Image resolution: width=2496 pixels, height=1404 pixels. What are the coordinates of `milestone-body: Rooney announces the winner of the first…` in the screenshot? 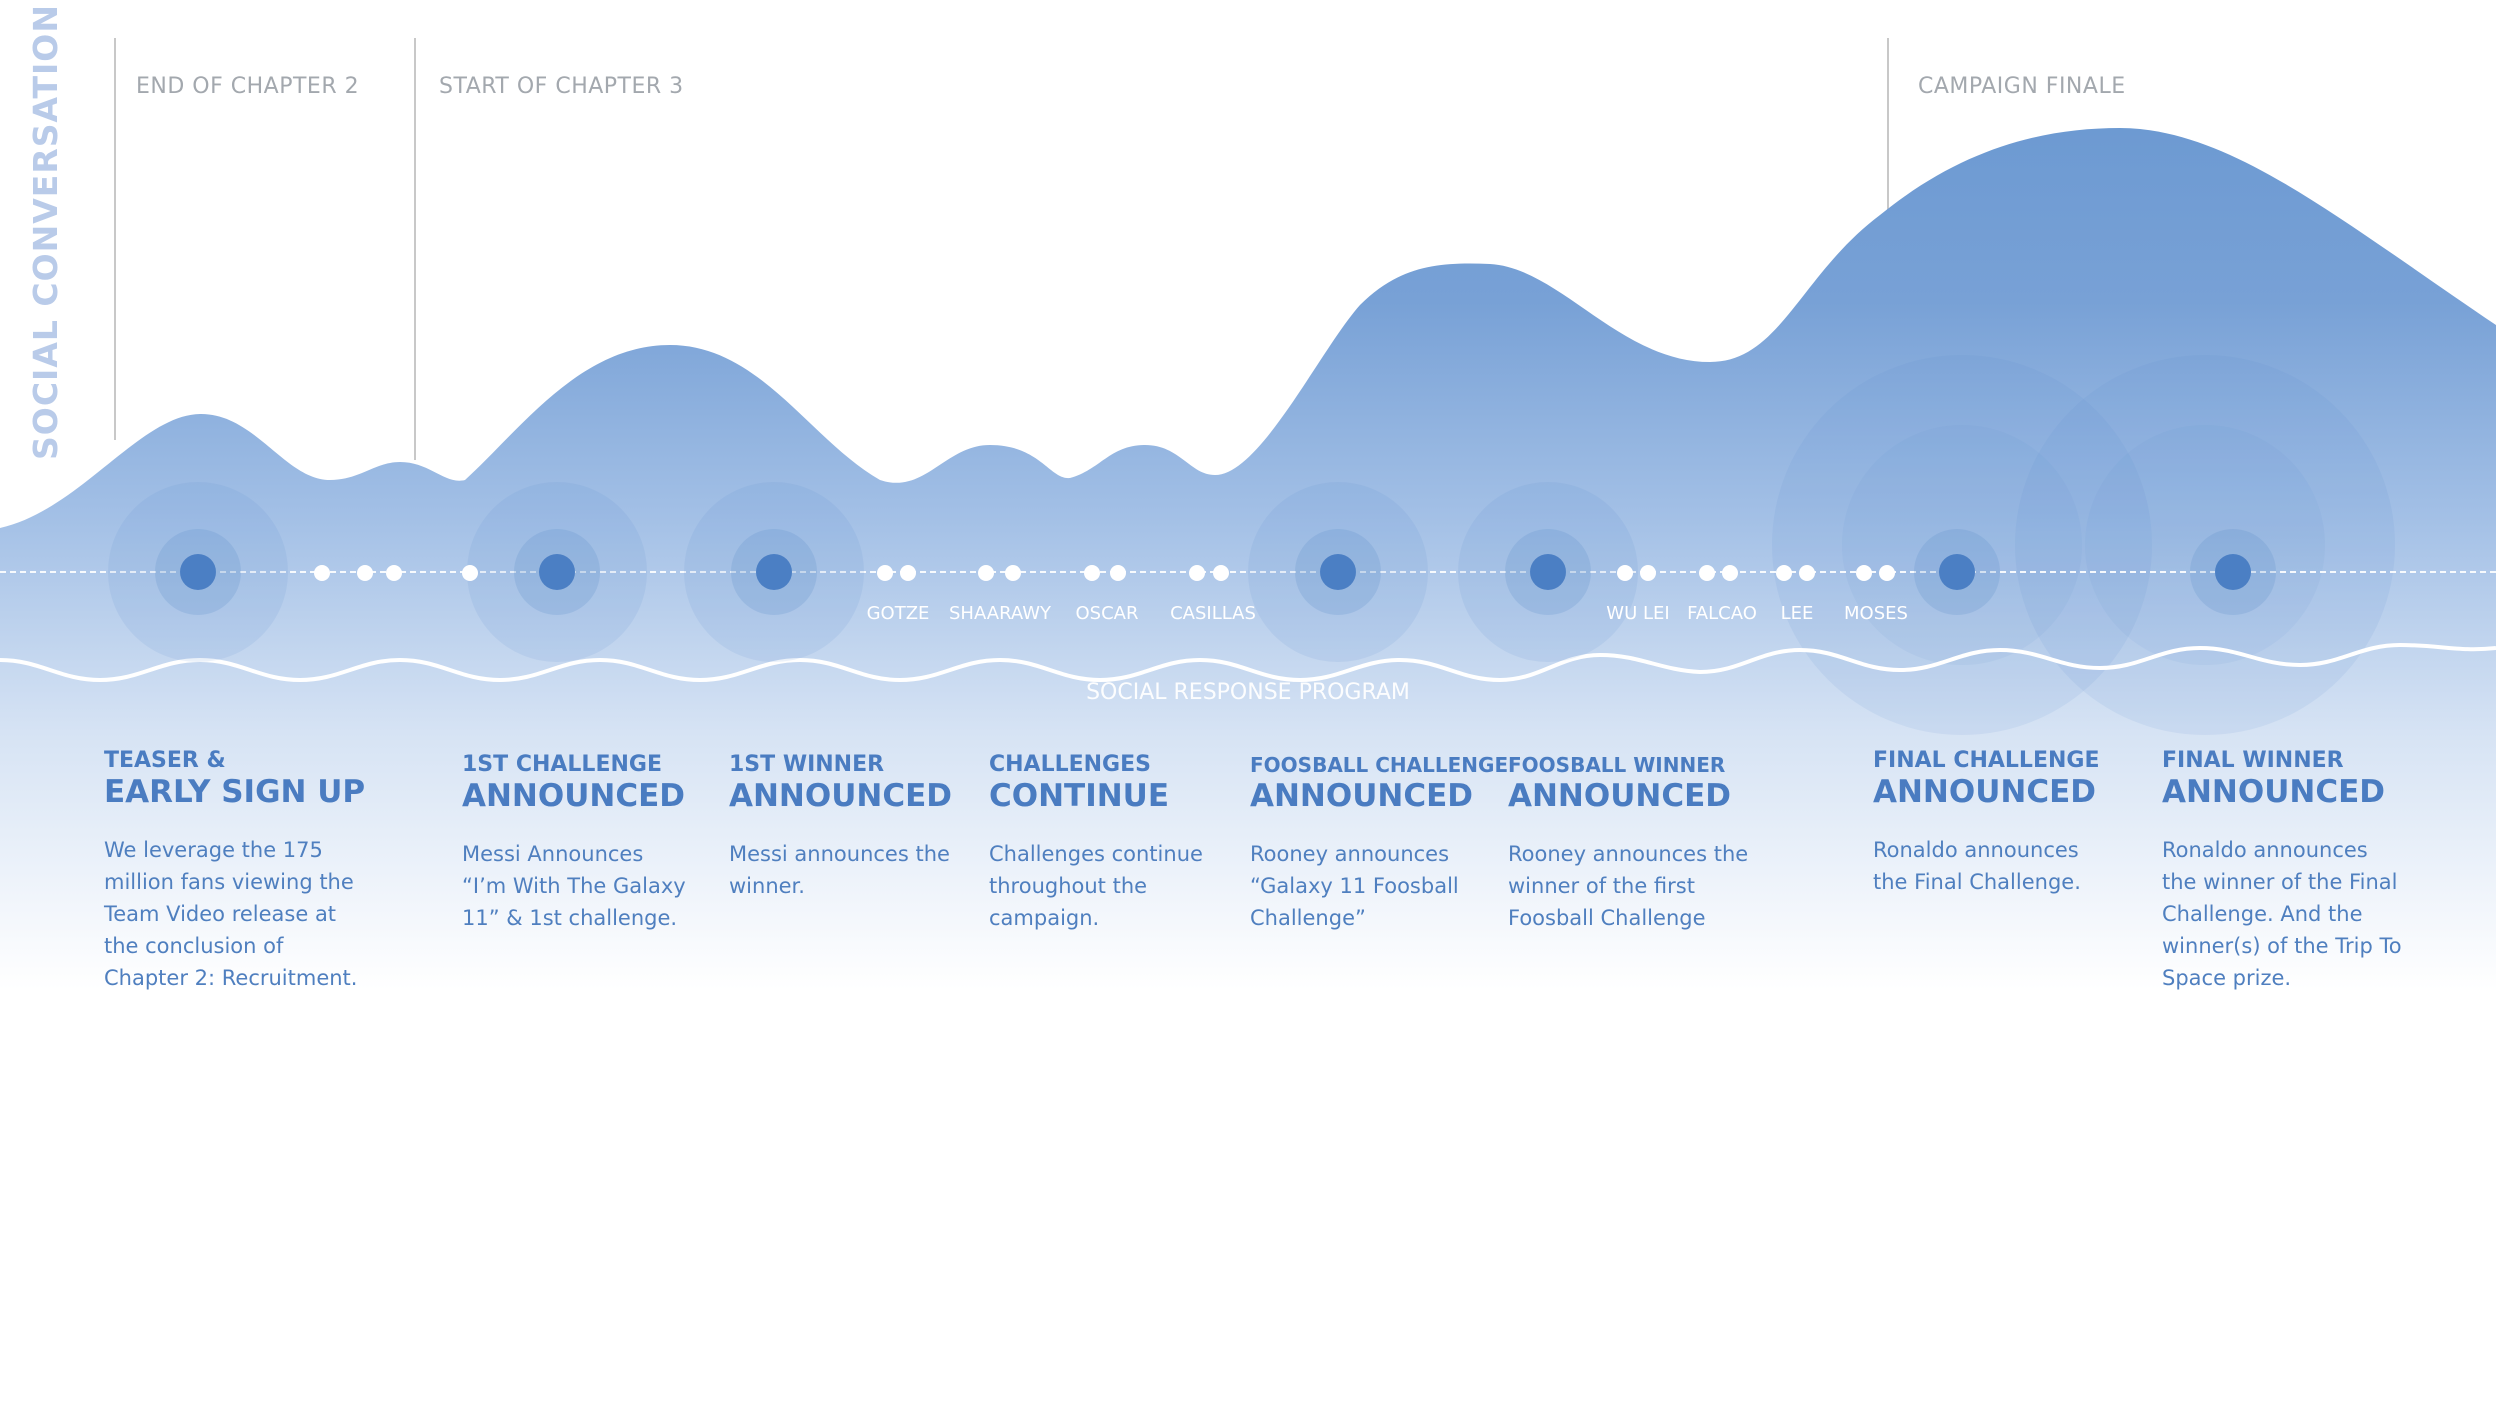 It's located at (1628, 886).